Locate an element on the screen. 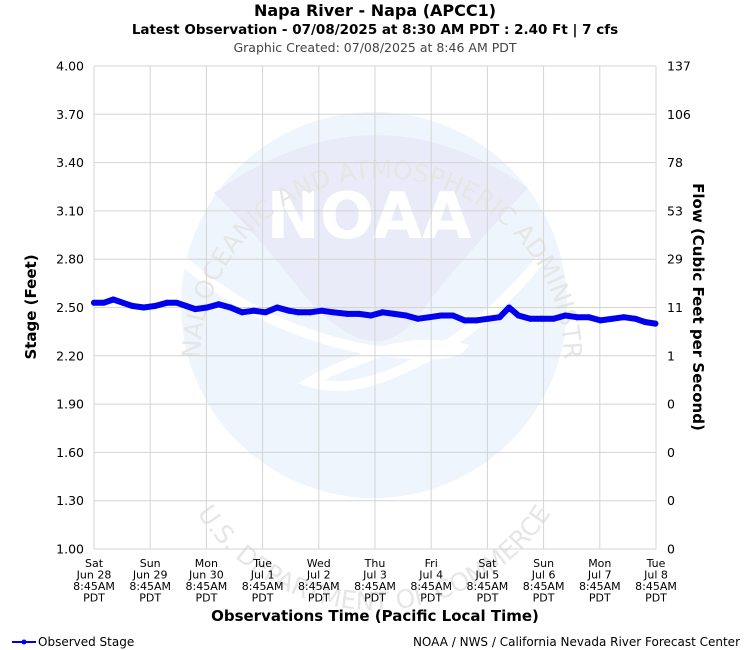 The image size is (750, 650). watermark-logo-text: NOAA is located at coordinates (369, 217).